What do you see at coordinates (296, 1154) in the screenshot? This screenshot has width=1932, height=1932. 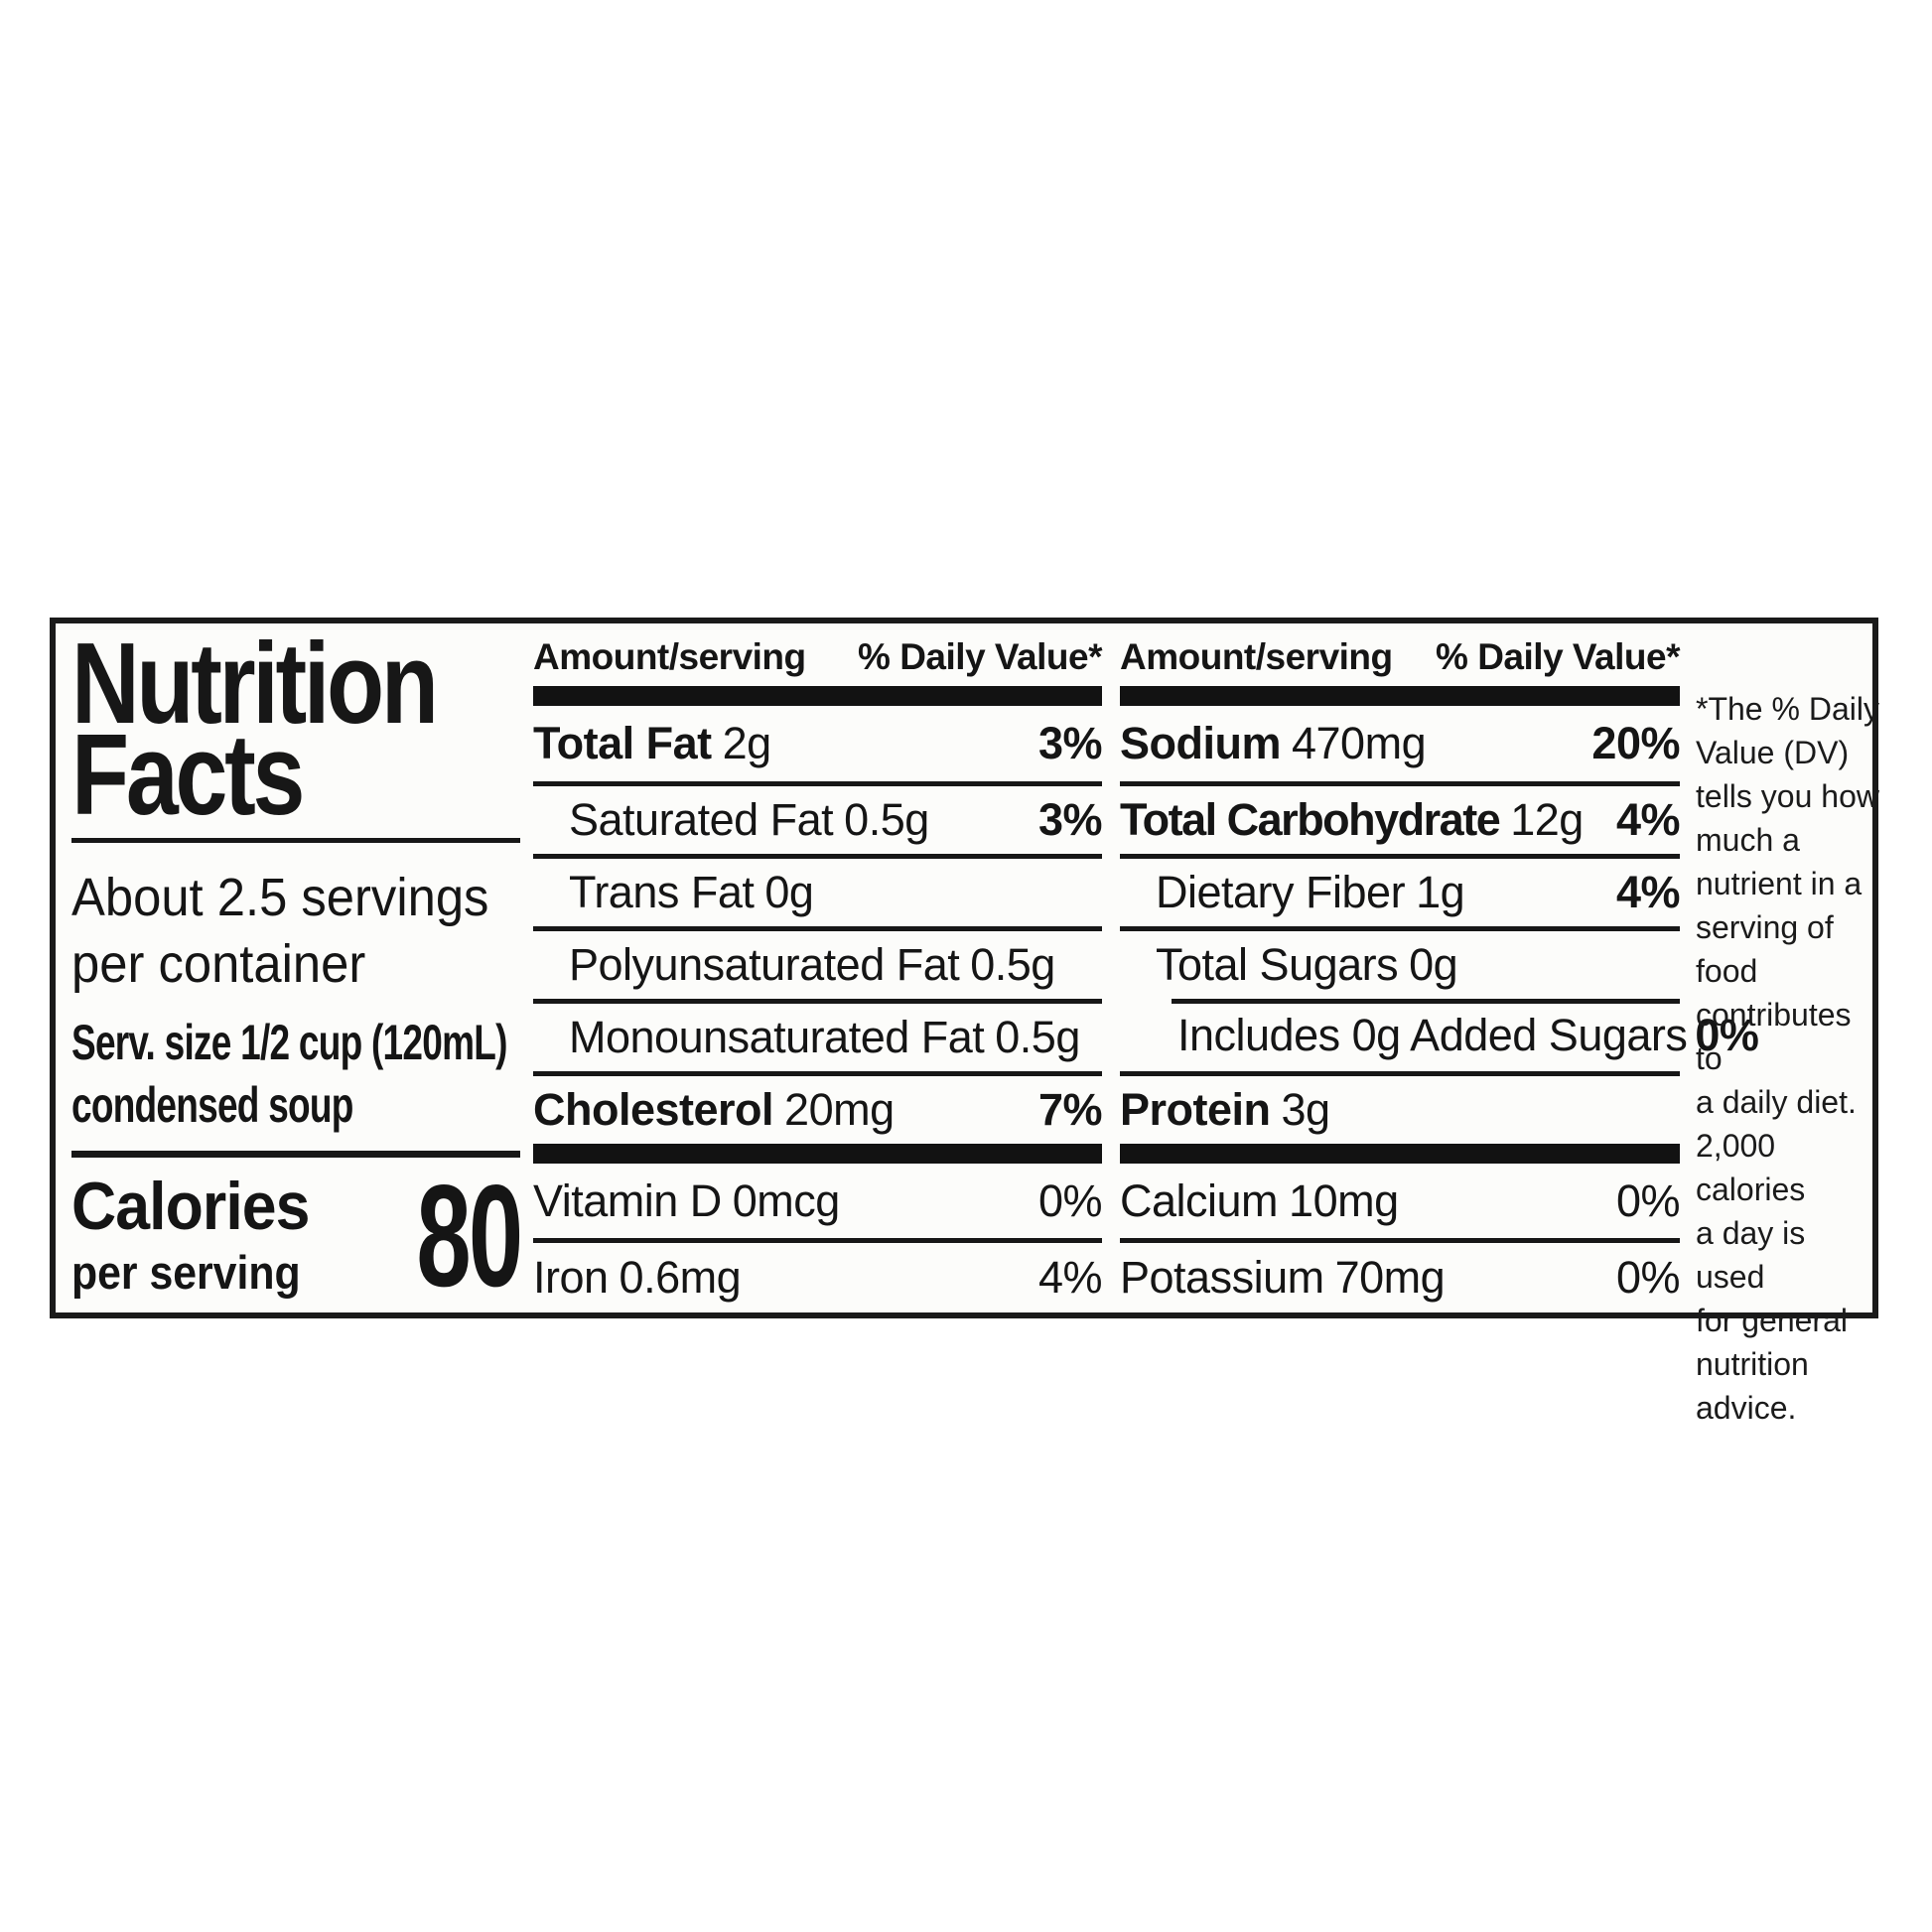 I see `divider-above-calories` at bounding box center [296, 1154].